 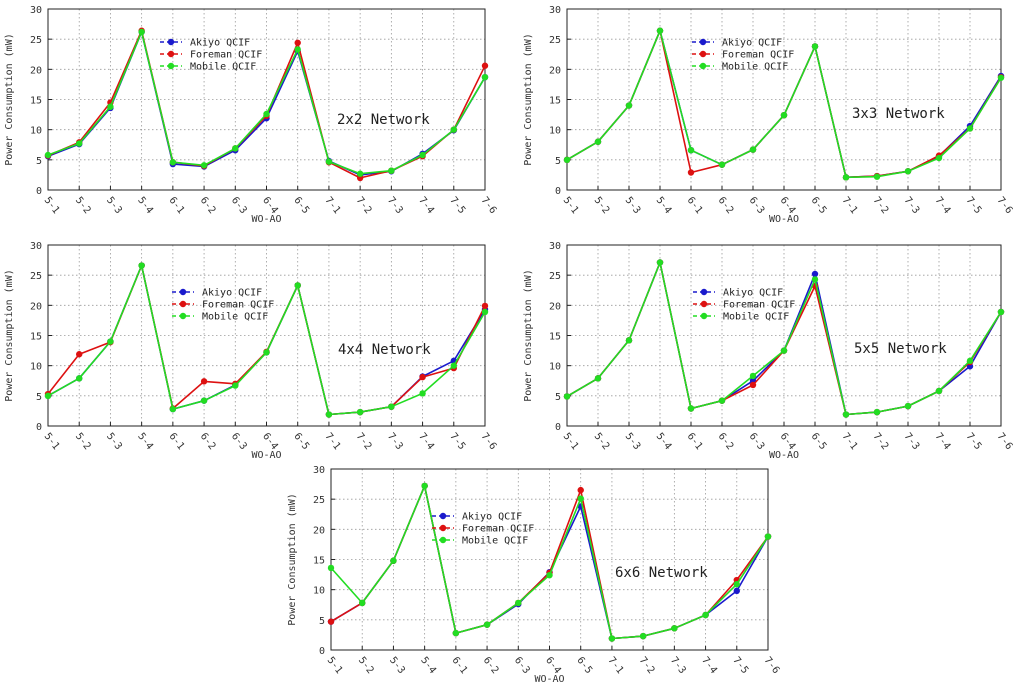 What do you see at coordinates (900, 349) in the screenshot?
I see `panel-title: 5x5 Network` at bounding box center [900, 349].